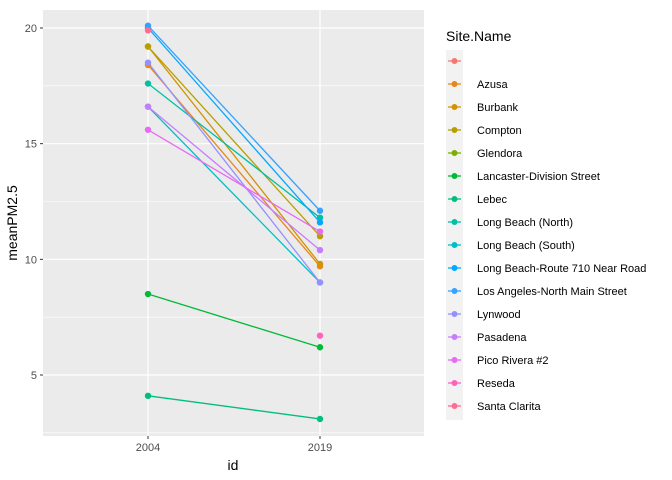 This screenshot has height=480, width=672. What do you see at coordinates (31, 145) in the screenshot?
I see `y-tick-label: 15` at bounding box center [31, 145].